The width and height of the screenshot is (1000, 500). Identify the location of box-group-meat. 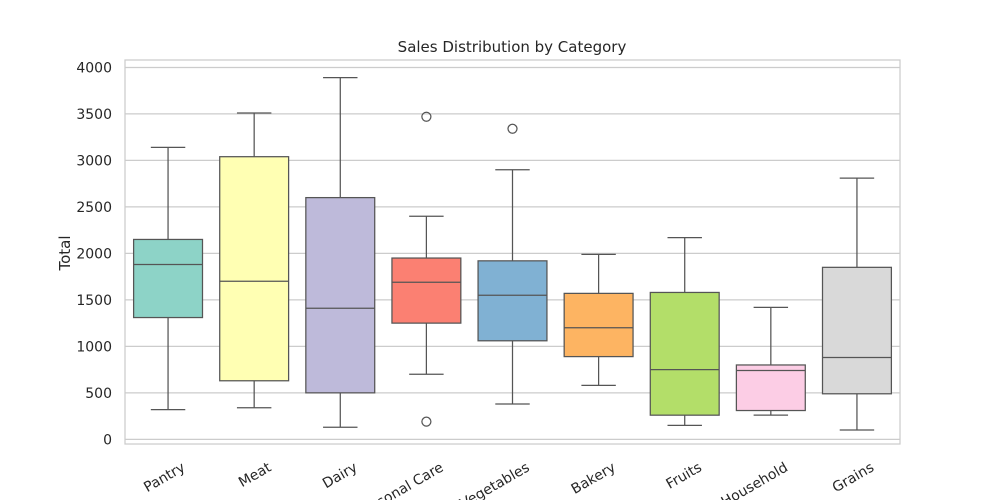
(254, 260).